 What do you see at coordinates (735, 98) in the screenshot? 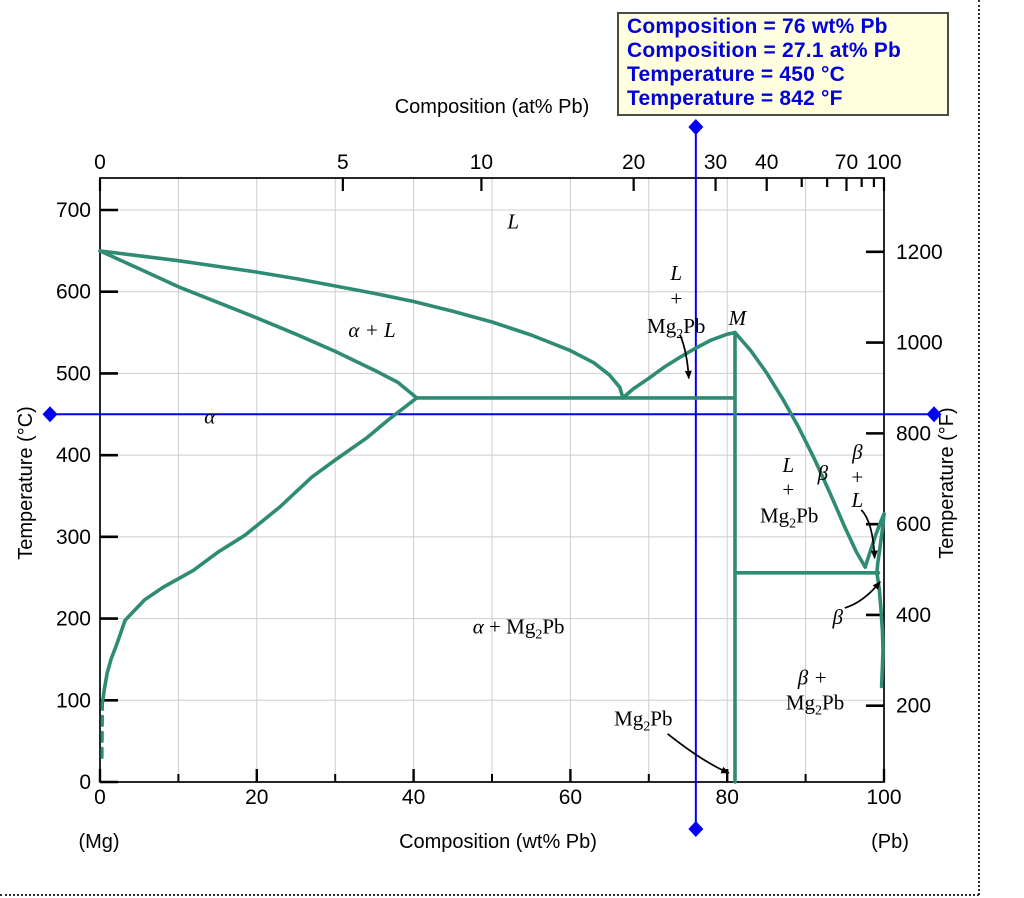
I see `readout-temperature-f: Temperature = 842 °F` at bounding box center [735, 98].